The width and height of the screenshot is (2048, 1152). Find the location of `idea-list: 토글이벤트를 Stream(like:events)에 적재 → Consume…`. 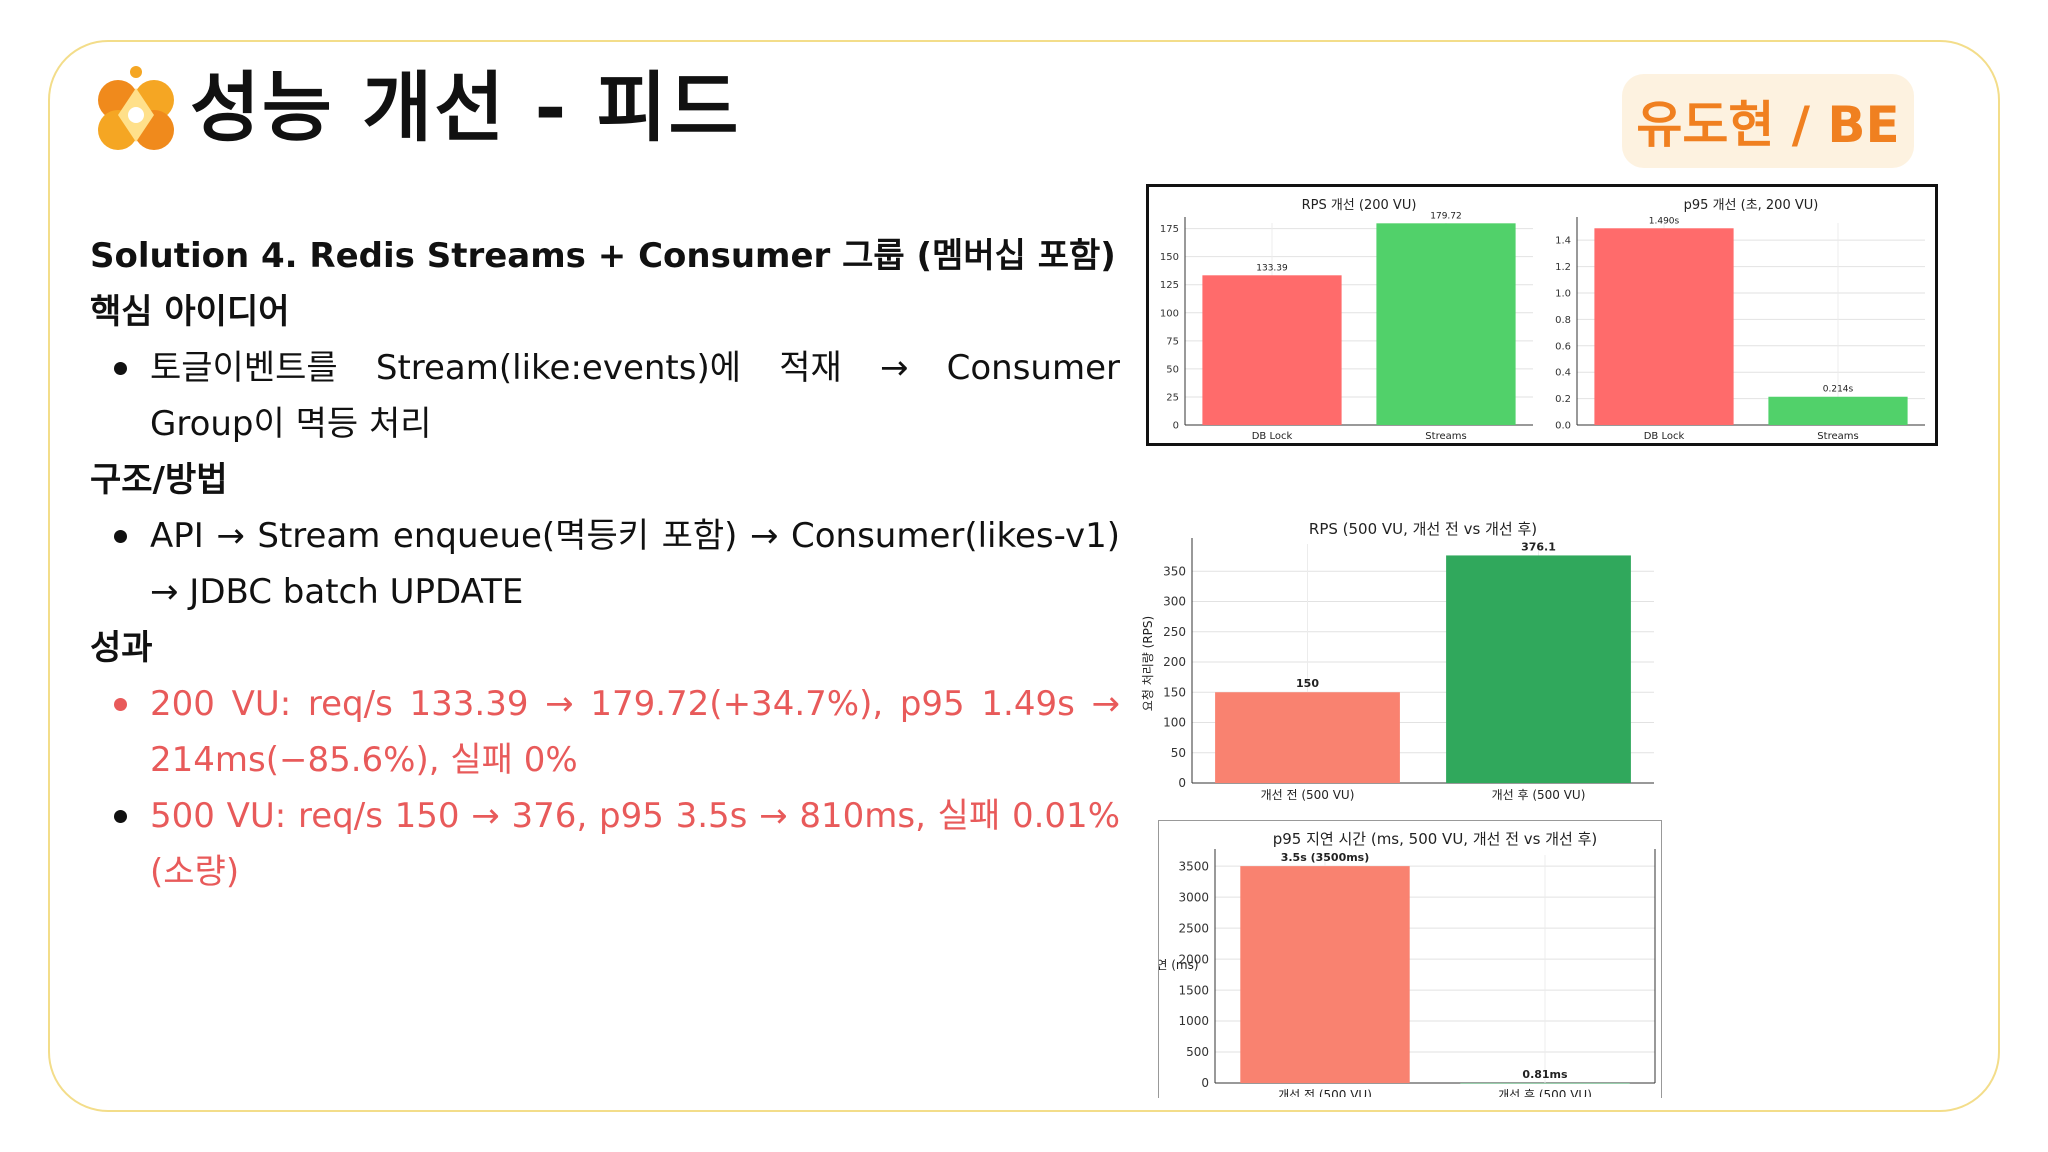

idea-list: 토글이벤트를 Stream(like:events)에 적재 → Consume… is located at coordinates (605, 396).